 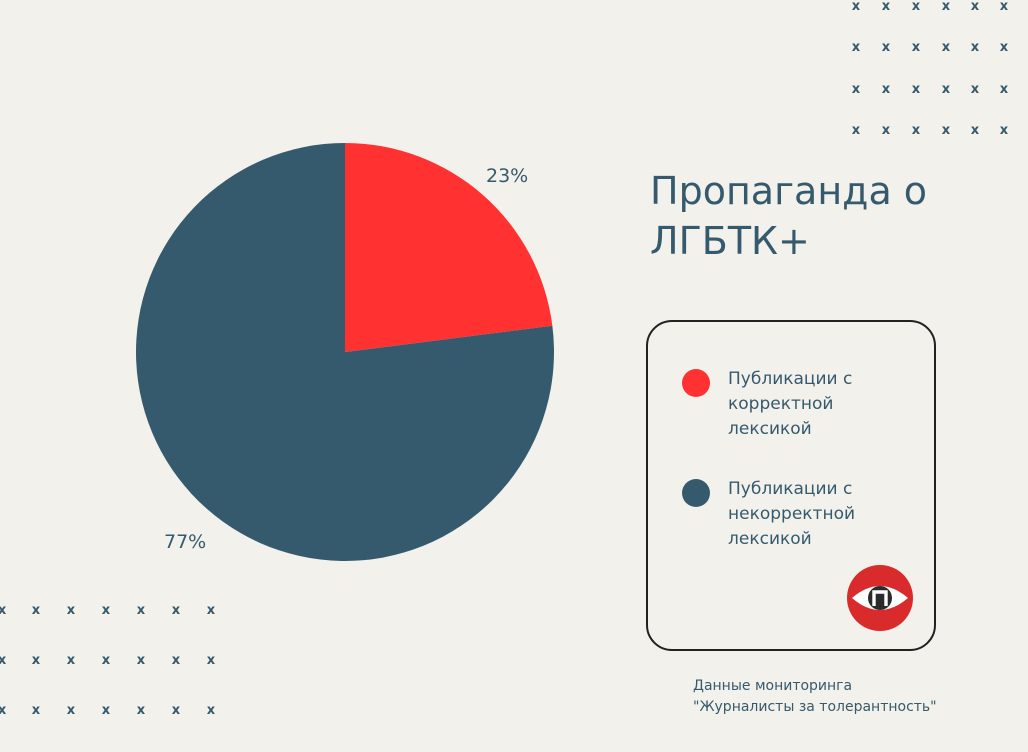 What do you see at coordinates (789, 216) in the screenshot?
I see `chart-title: Пропаганда о ЛГБТК+` at bounding box center [789, 216].